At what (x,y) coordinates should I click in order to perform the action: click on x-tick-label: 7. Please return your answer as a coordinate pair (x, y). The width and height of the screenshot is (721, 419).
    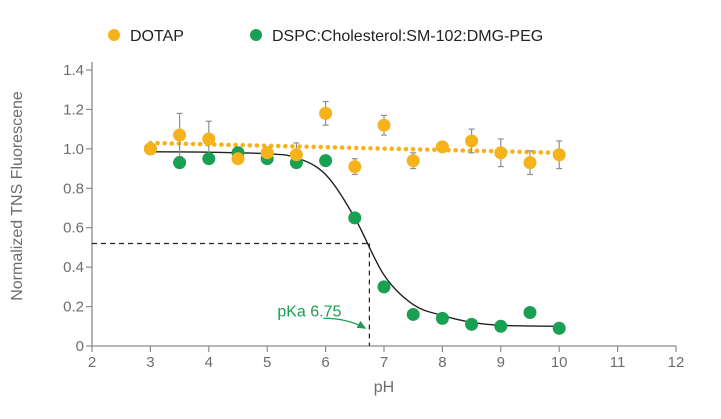
    Looking at the image, I should click on (384, 362).